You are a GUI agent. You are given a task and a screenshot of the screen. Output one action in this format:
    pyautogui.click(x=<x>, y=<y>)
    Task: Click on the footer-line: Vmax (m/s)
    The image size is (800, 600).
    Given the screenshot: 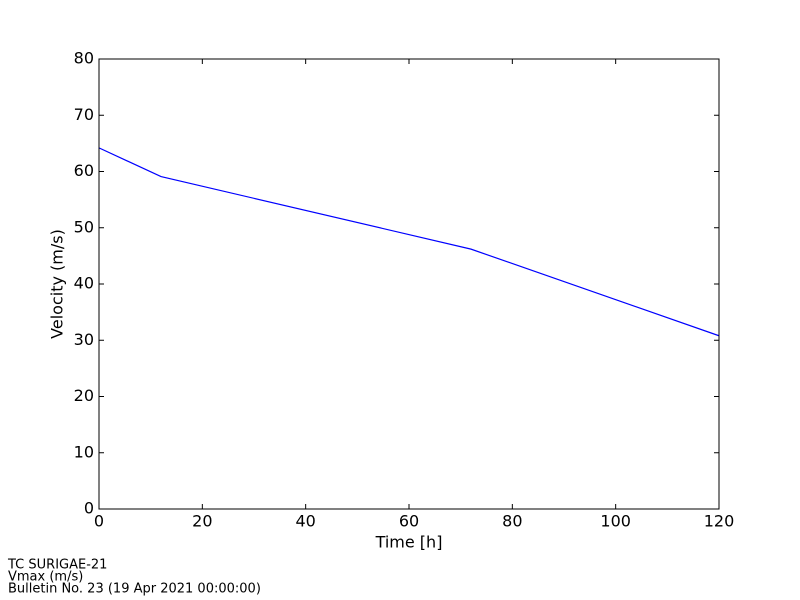 What is the action you would take?
    pyautogui.click(x=45, y=577)
    